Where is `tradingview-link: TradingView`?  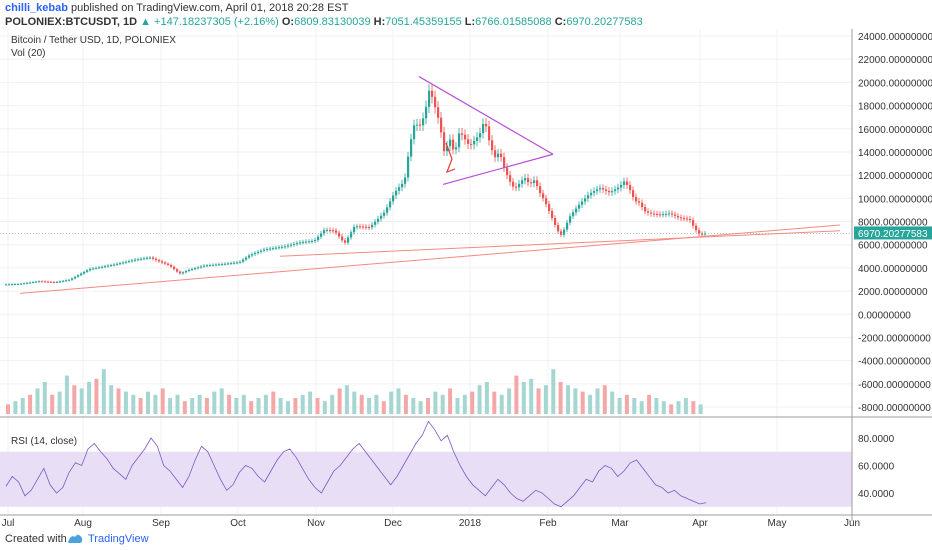
tradingview-link: TradingView is located at coordinates (118, 539).